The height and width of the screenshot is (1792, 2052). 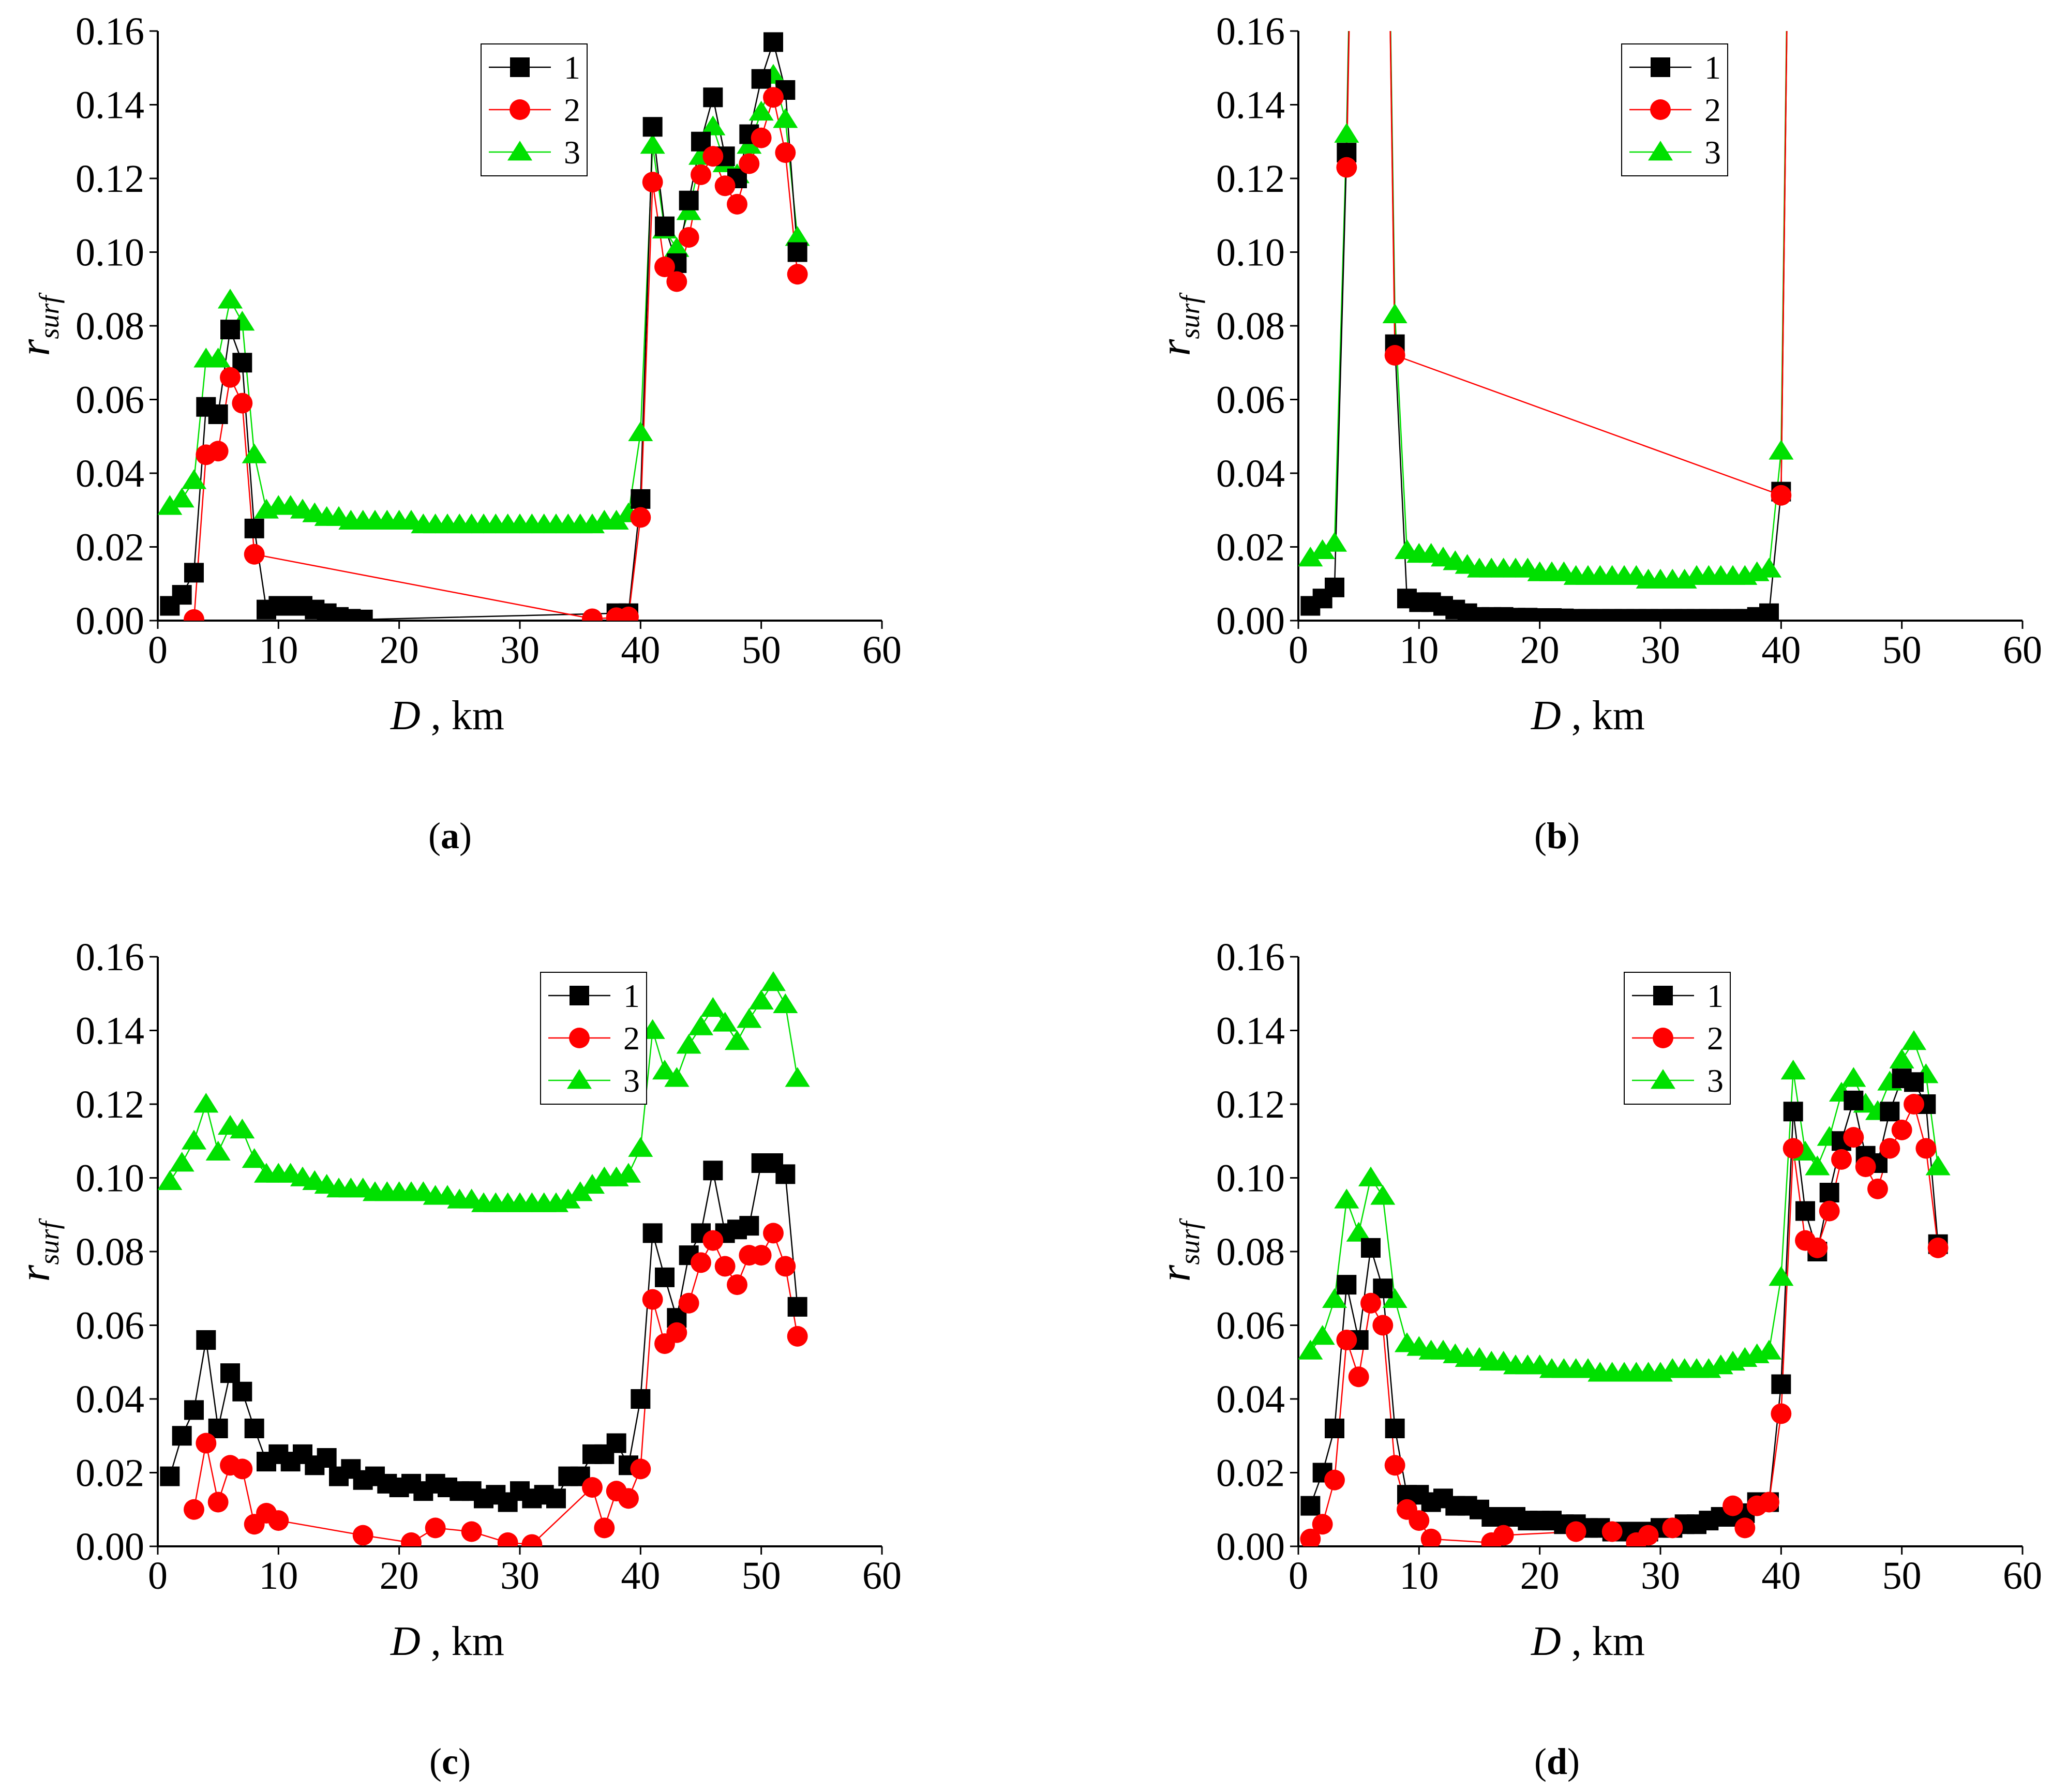 I want to click on x-tick-label: 60, so click(x=2022, y=650).